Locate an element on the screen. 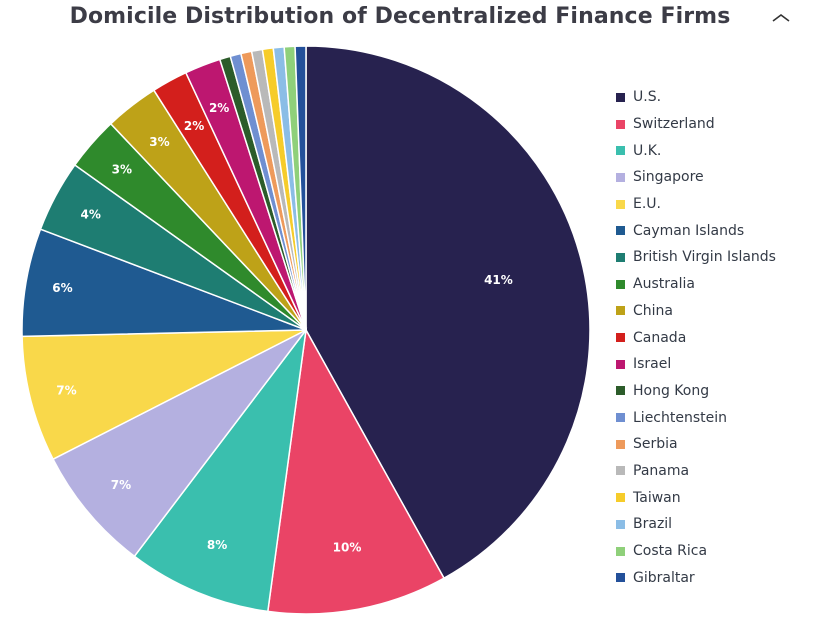 Image resolution: width=820 pixels, height=618 pixels. chevron-up-icon is located at coordinates (781, 18).